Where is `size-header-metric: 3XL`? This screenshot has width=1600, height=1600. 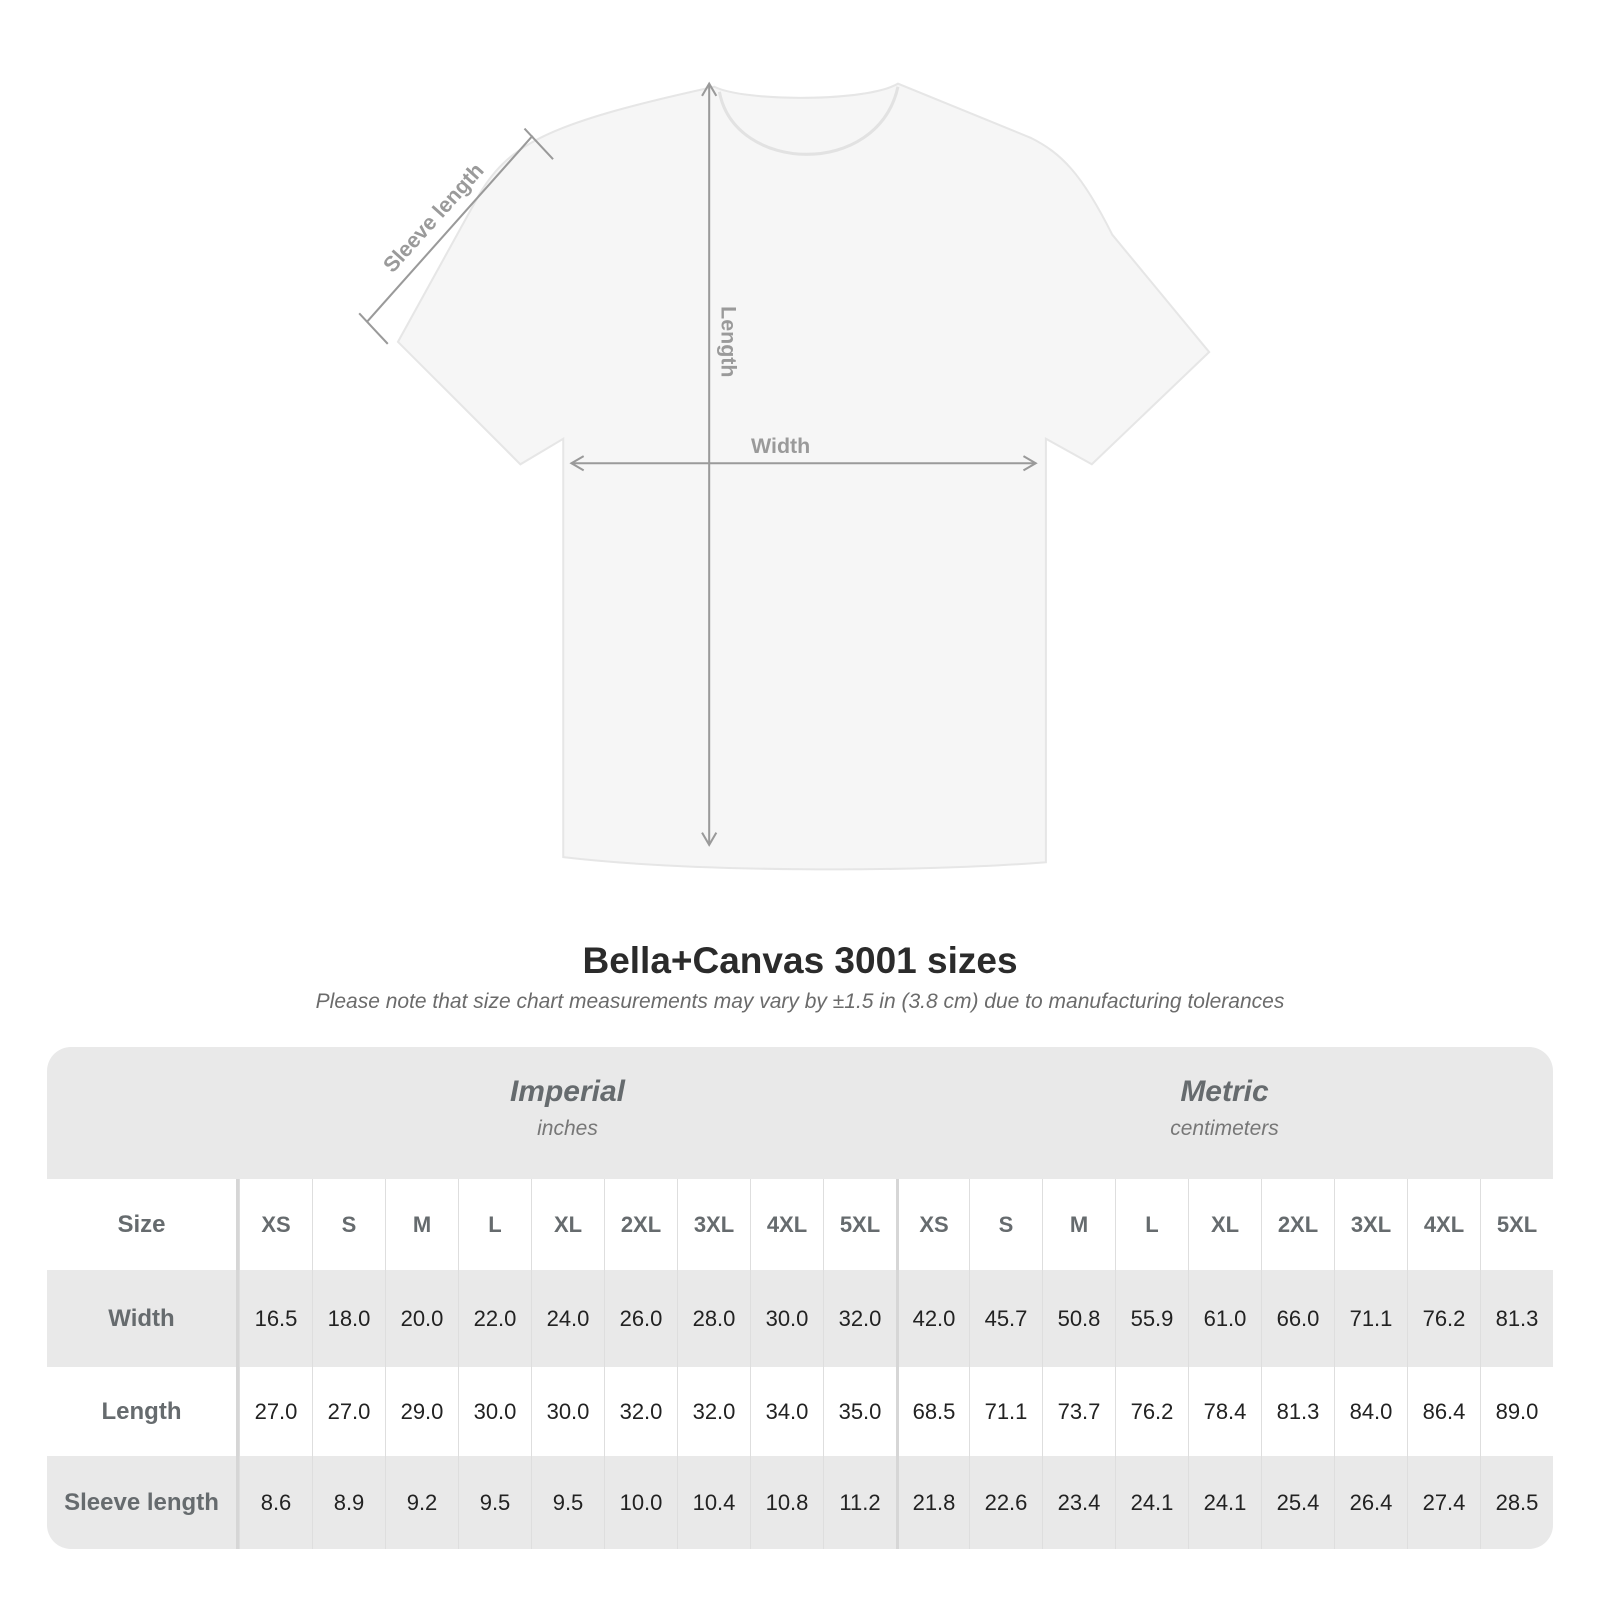 size-header-metric: 3XL is located at coordinates (1370, 1224).